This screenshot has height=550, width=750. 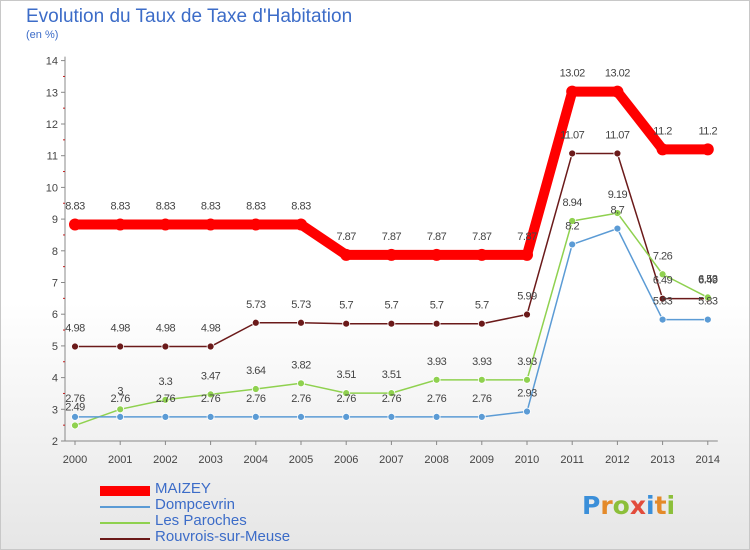 What do you see at coordinates (662, 460) in the screenshot?
I see `x-tick-label: 2013` at bounding box center [662, 460].